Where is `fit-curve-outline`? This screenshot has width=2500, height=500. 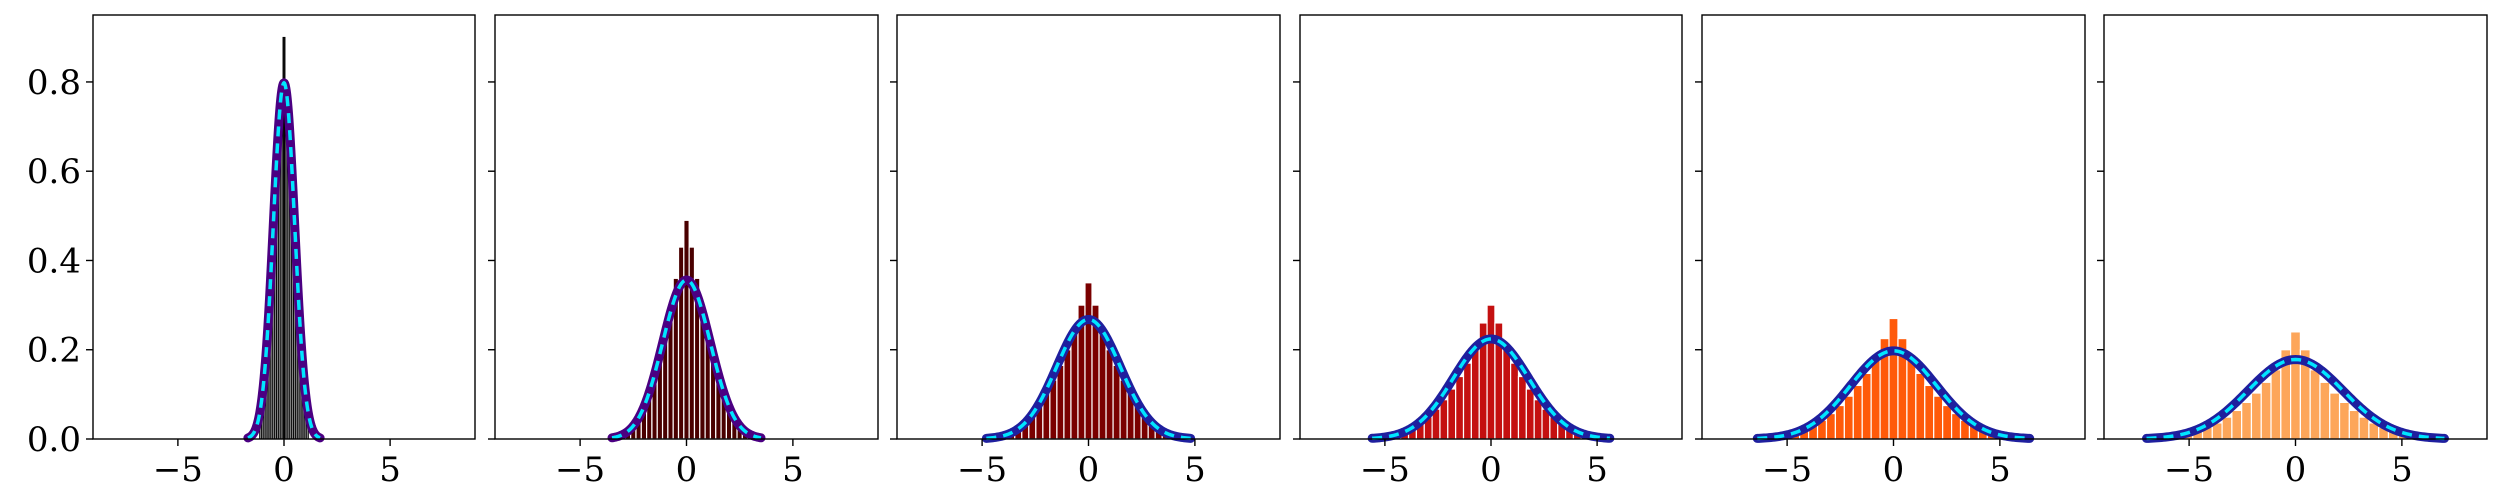 fit-curve-outline is located at coordinates (686, 359).